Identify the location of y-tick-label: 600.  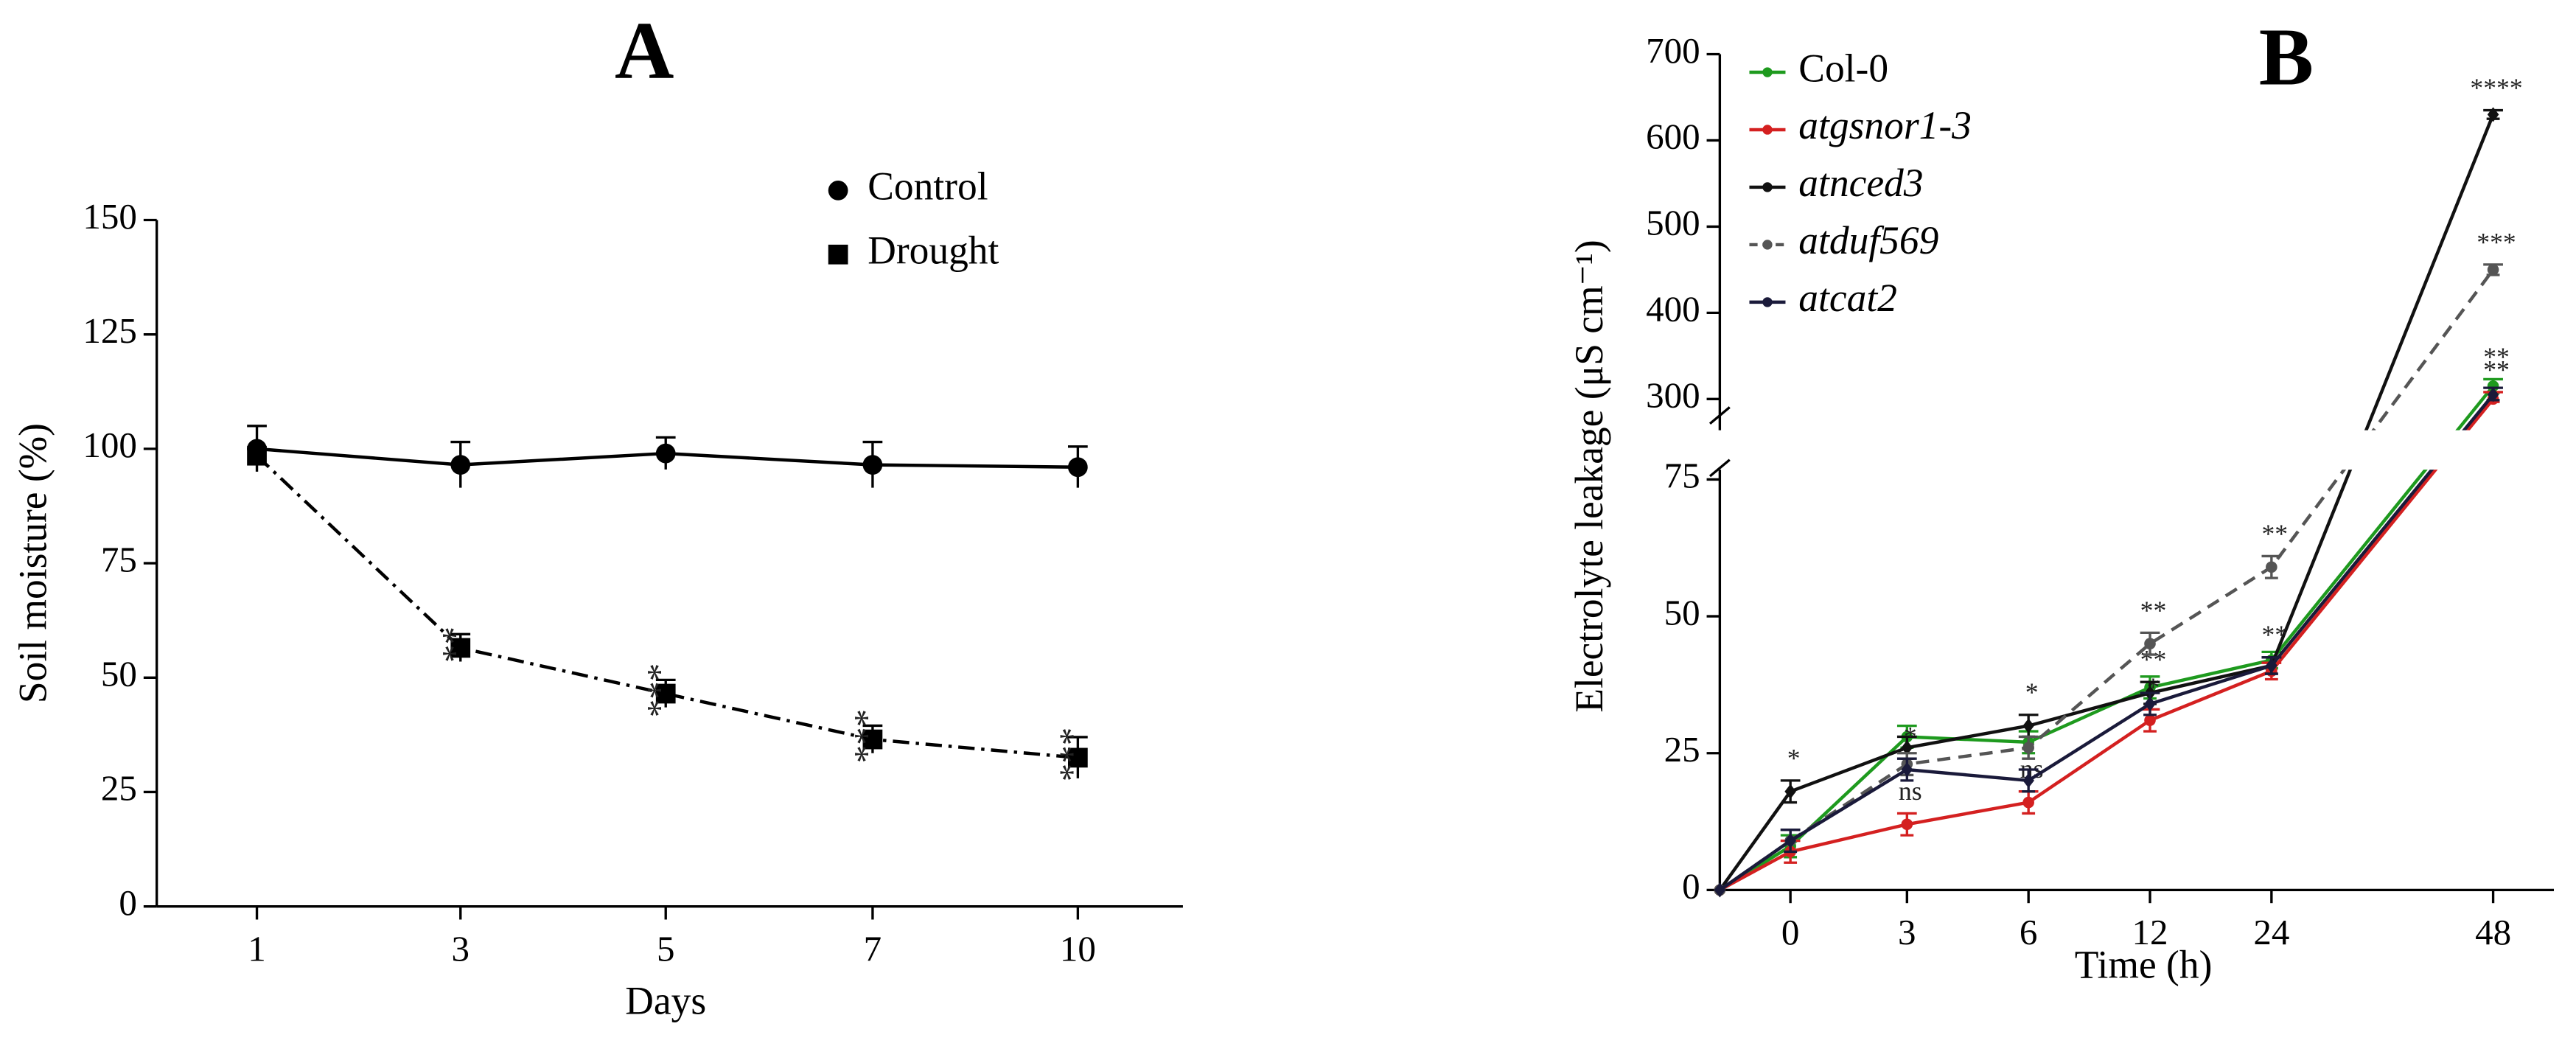
(1673, 136).